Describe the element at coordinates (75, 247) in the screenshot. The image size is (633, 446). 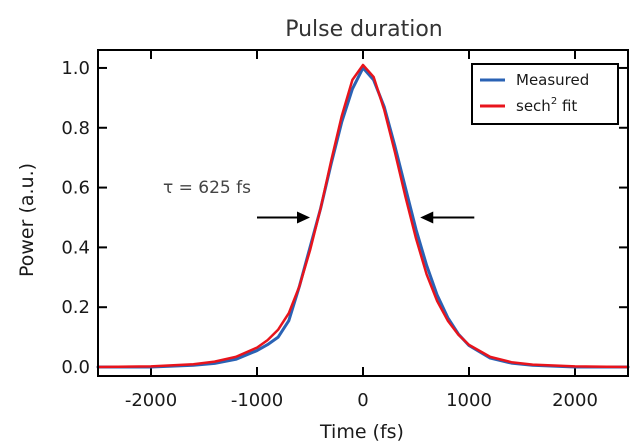
I see `y-tick-label: 0.4` at that location.